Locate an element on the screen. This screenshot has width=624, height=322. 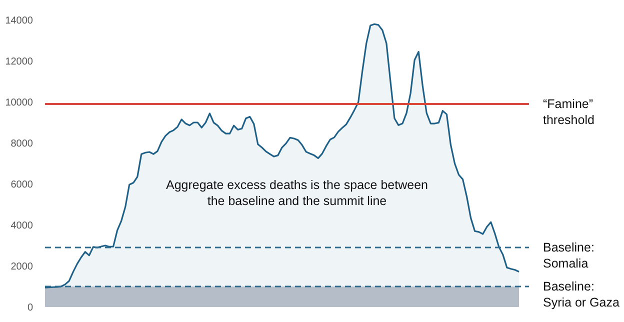
ref-line-label: Baseline: Syria or Gaza is located at coordinates (581, 295).